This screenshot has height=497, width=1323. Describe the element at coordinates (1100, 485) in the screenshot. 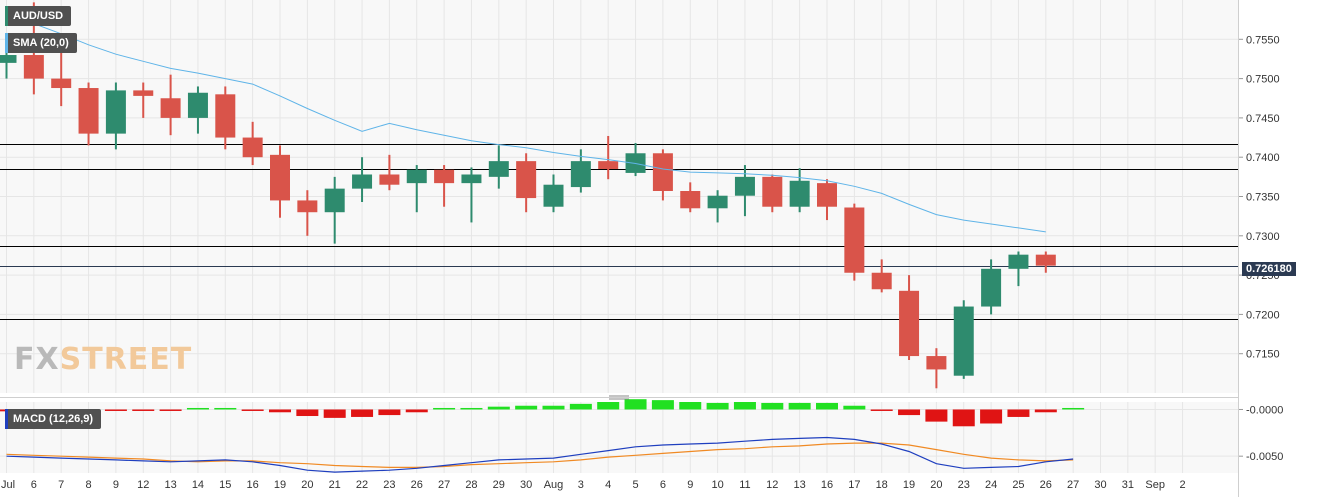

I see `x-tick-label: 30` at that location.